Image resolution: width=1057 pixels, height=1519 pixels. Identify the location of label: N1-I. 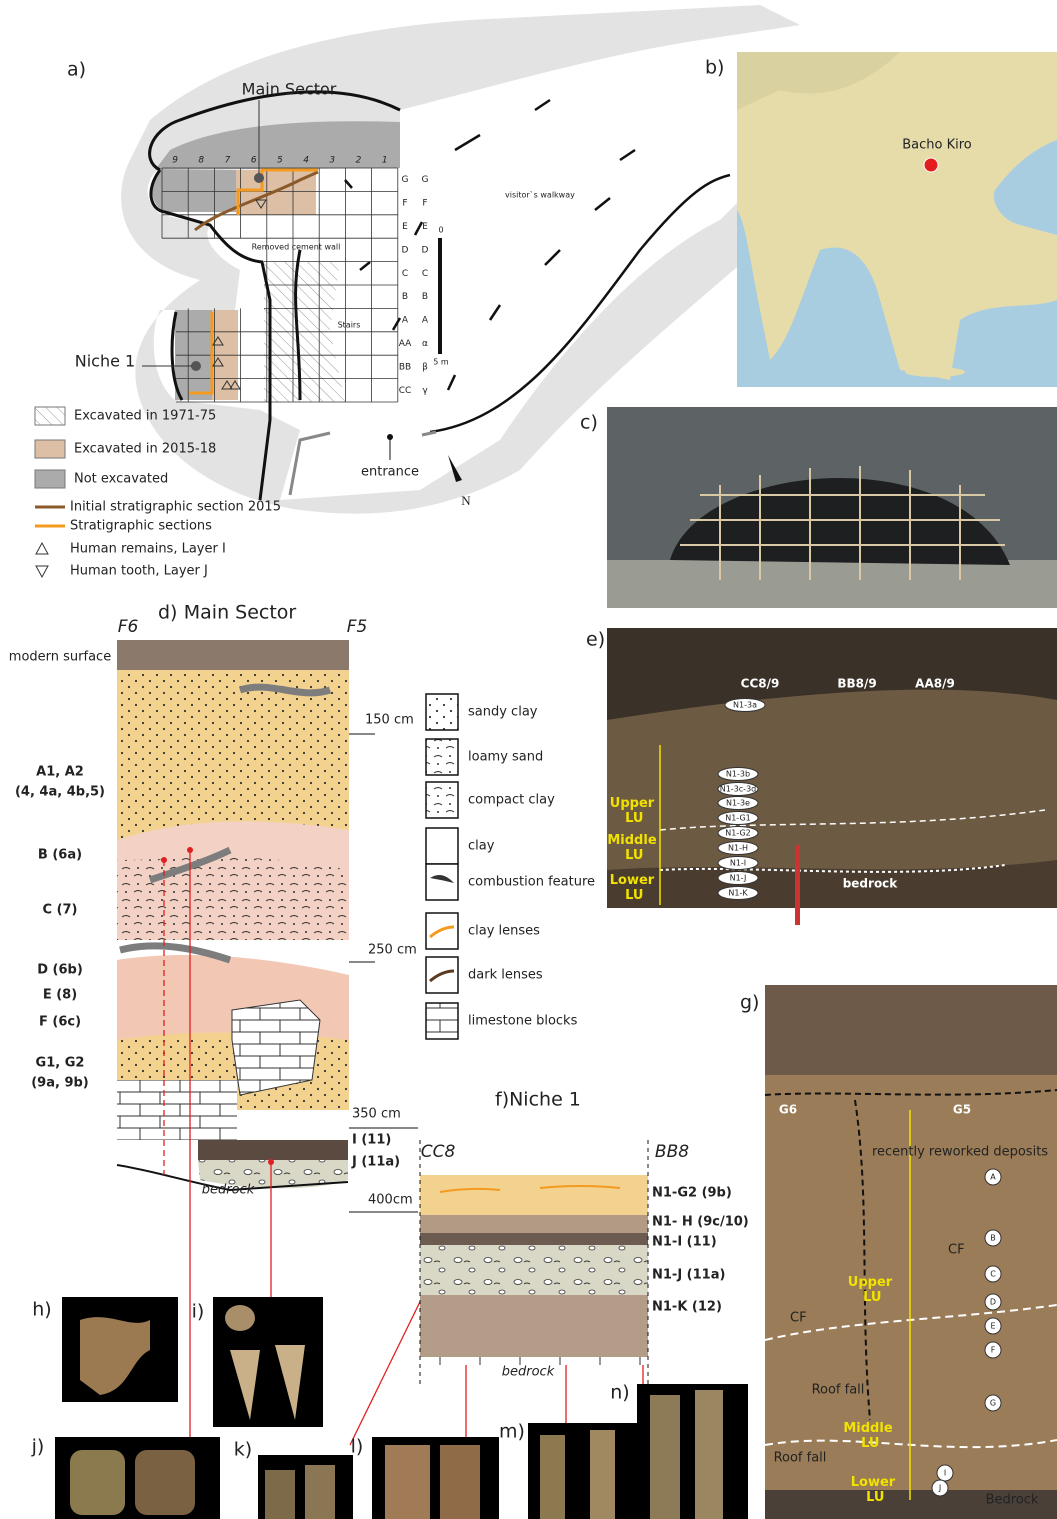
(738, 863).